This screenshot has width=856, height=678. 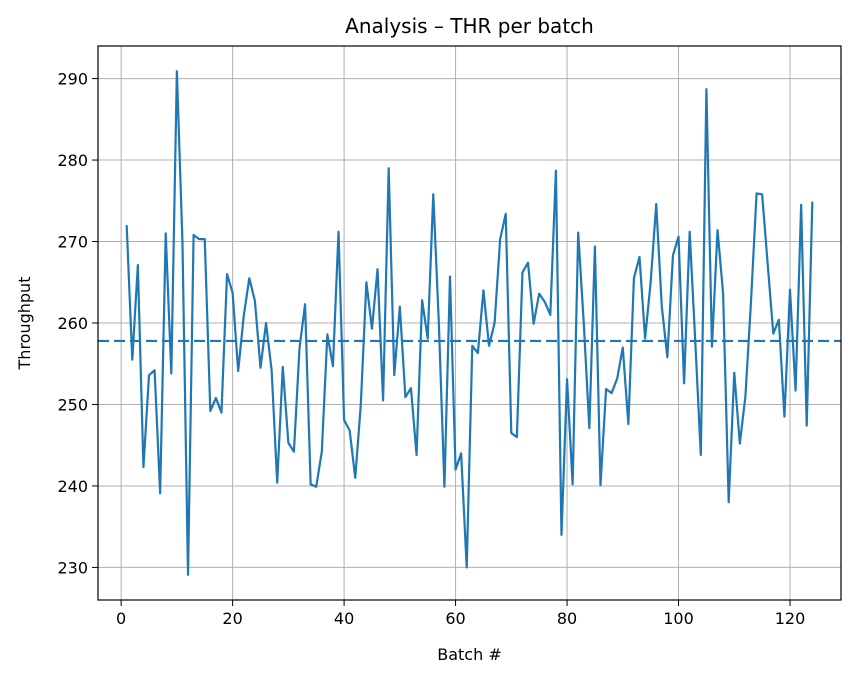 I want to click on x-tick-label: 60, so click(x=455, y=618).